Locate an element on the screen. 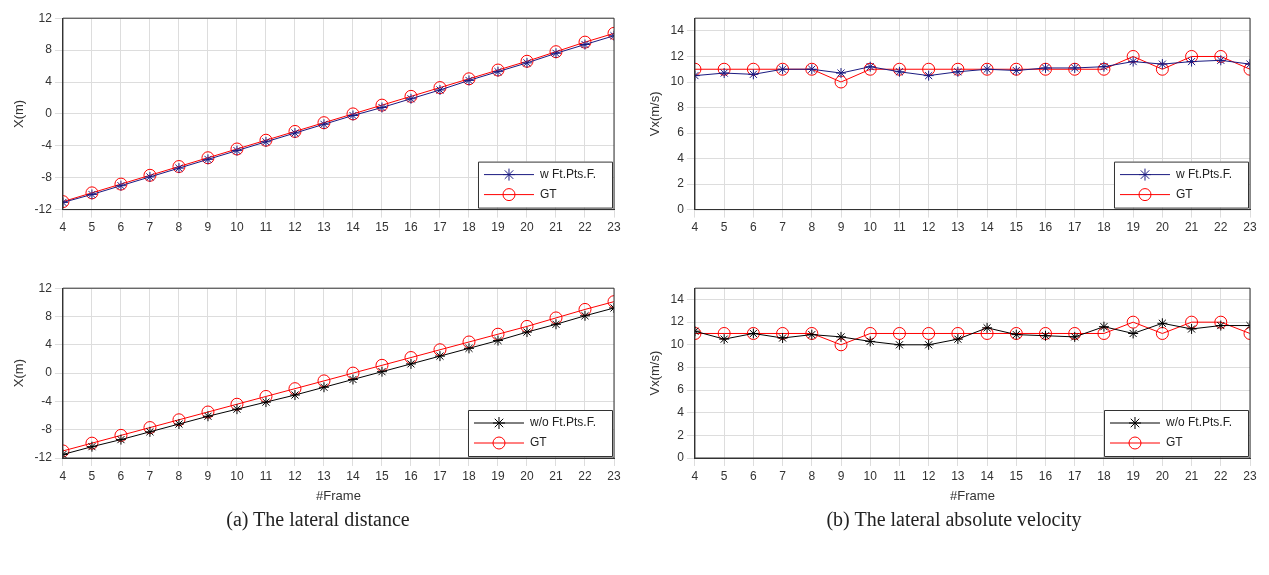  y-tick-label: 0 is located at coordinates (681, 457).